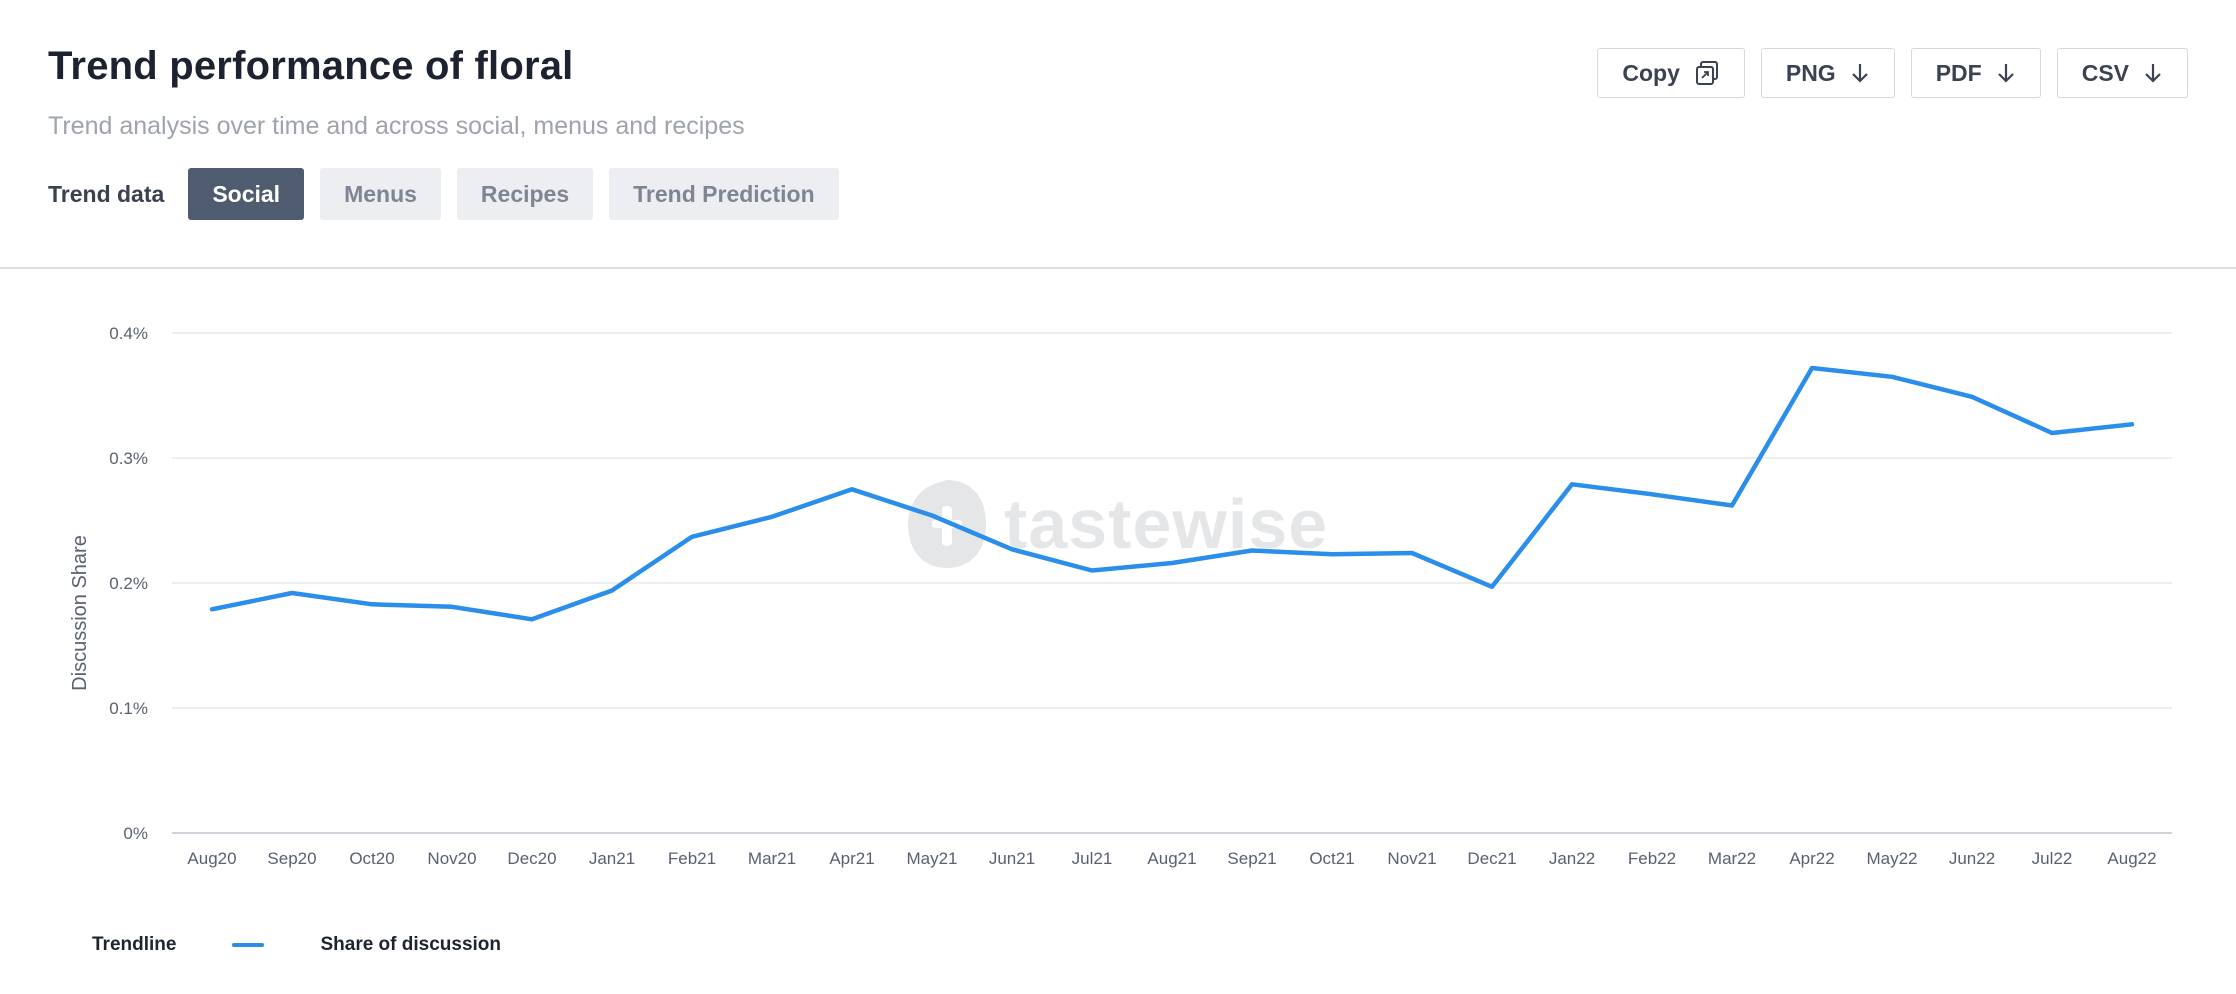 The image size is (2236, 994). Describe the element at coordinates (1810, 72) in the screenshot. I see `png-button-label: PNG` at that location.